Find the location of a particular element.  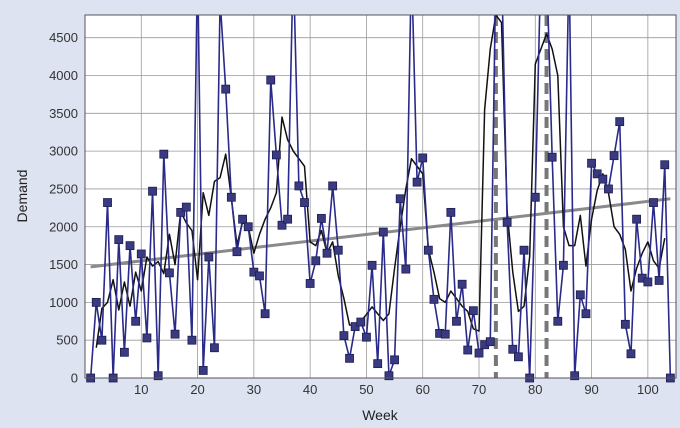

vertical-reference-lines is located at coordinates (521, 196).